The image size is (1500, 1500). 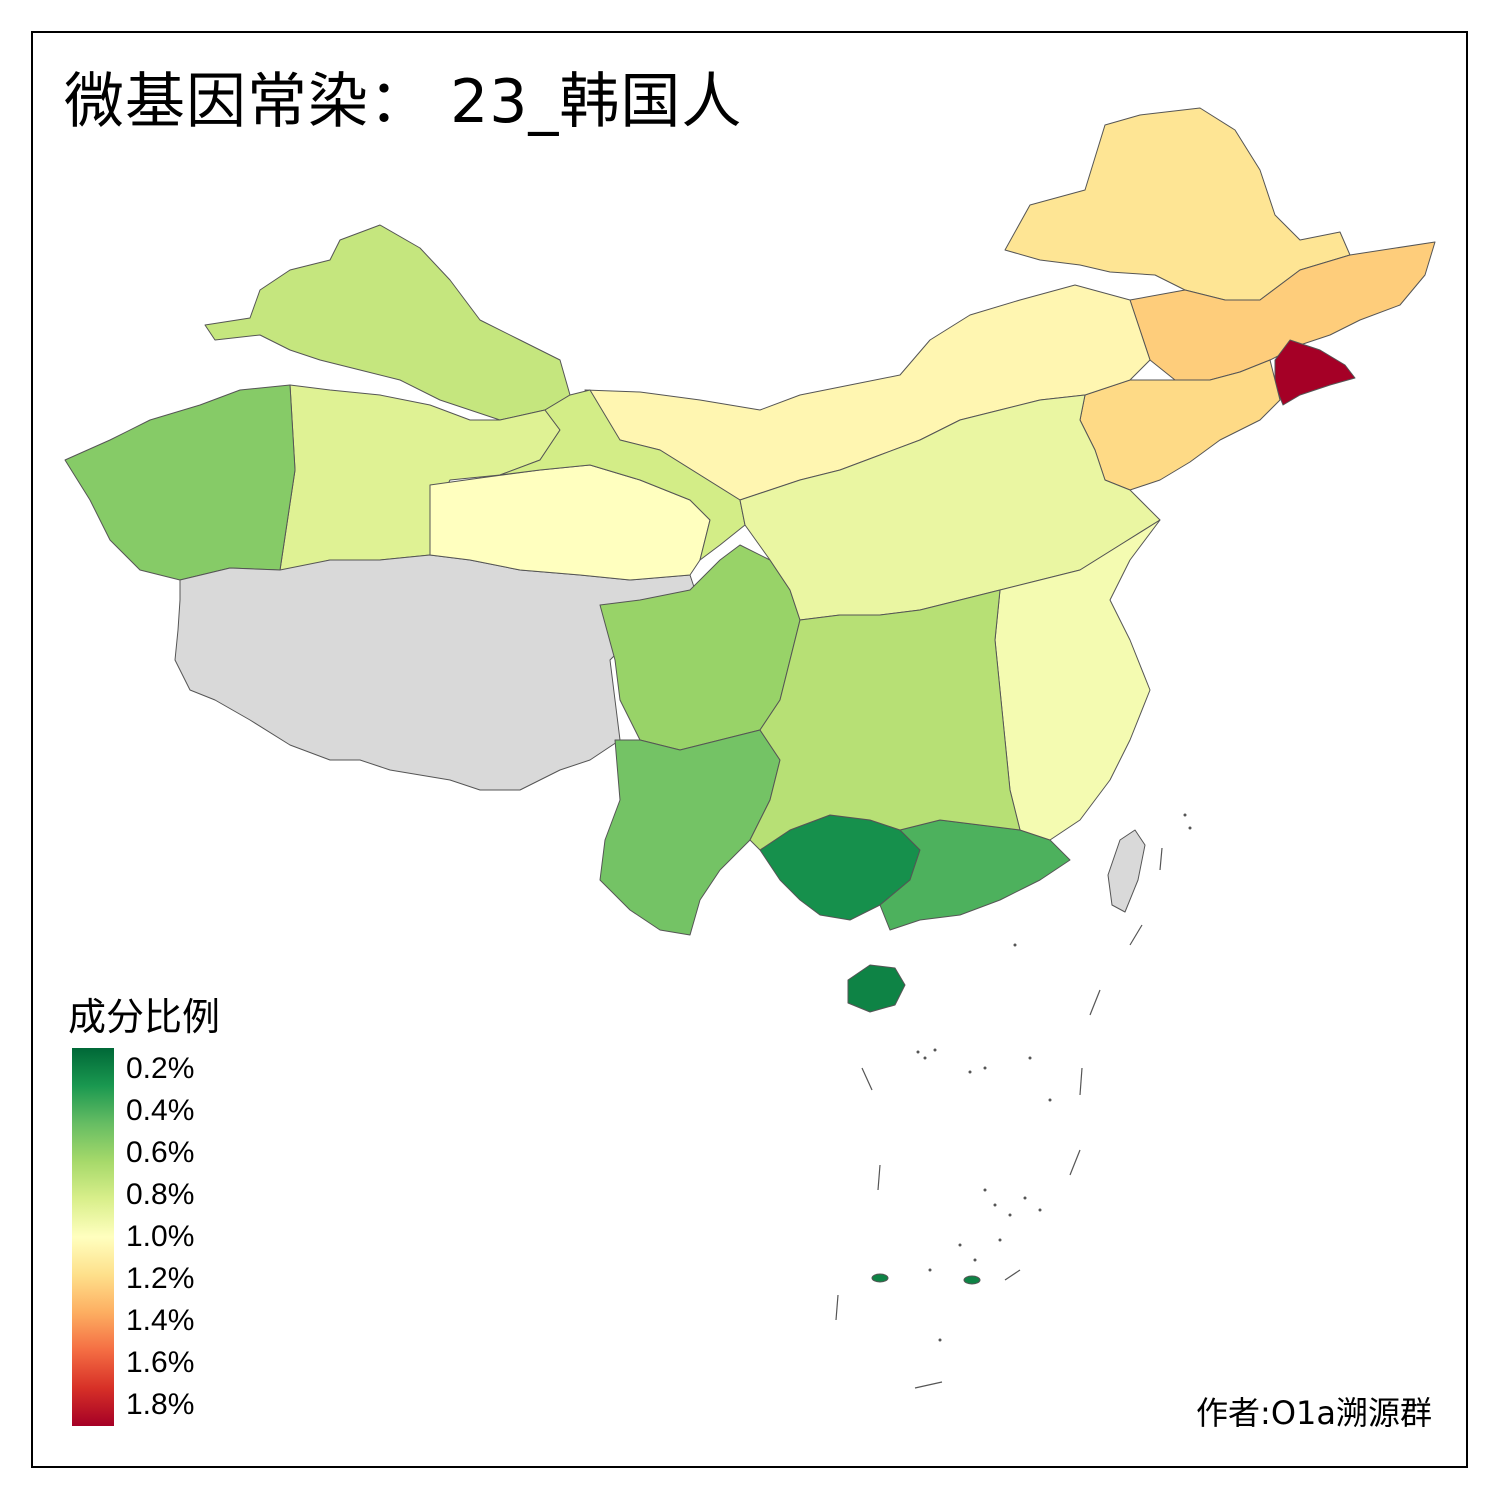 What do you see at coordinates (144, 1017) in the screenshot?
I see `legend-title: 成分比例` at bounding box center [144, 1017].